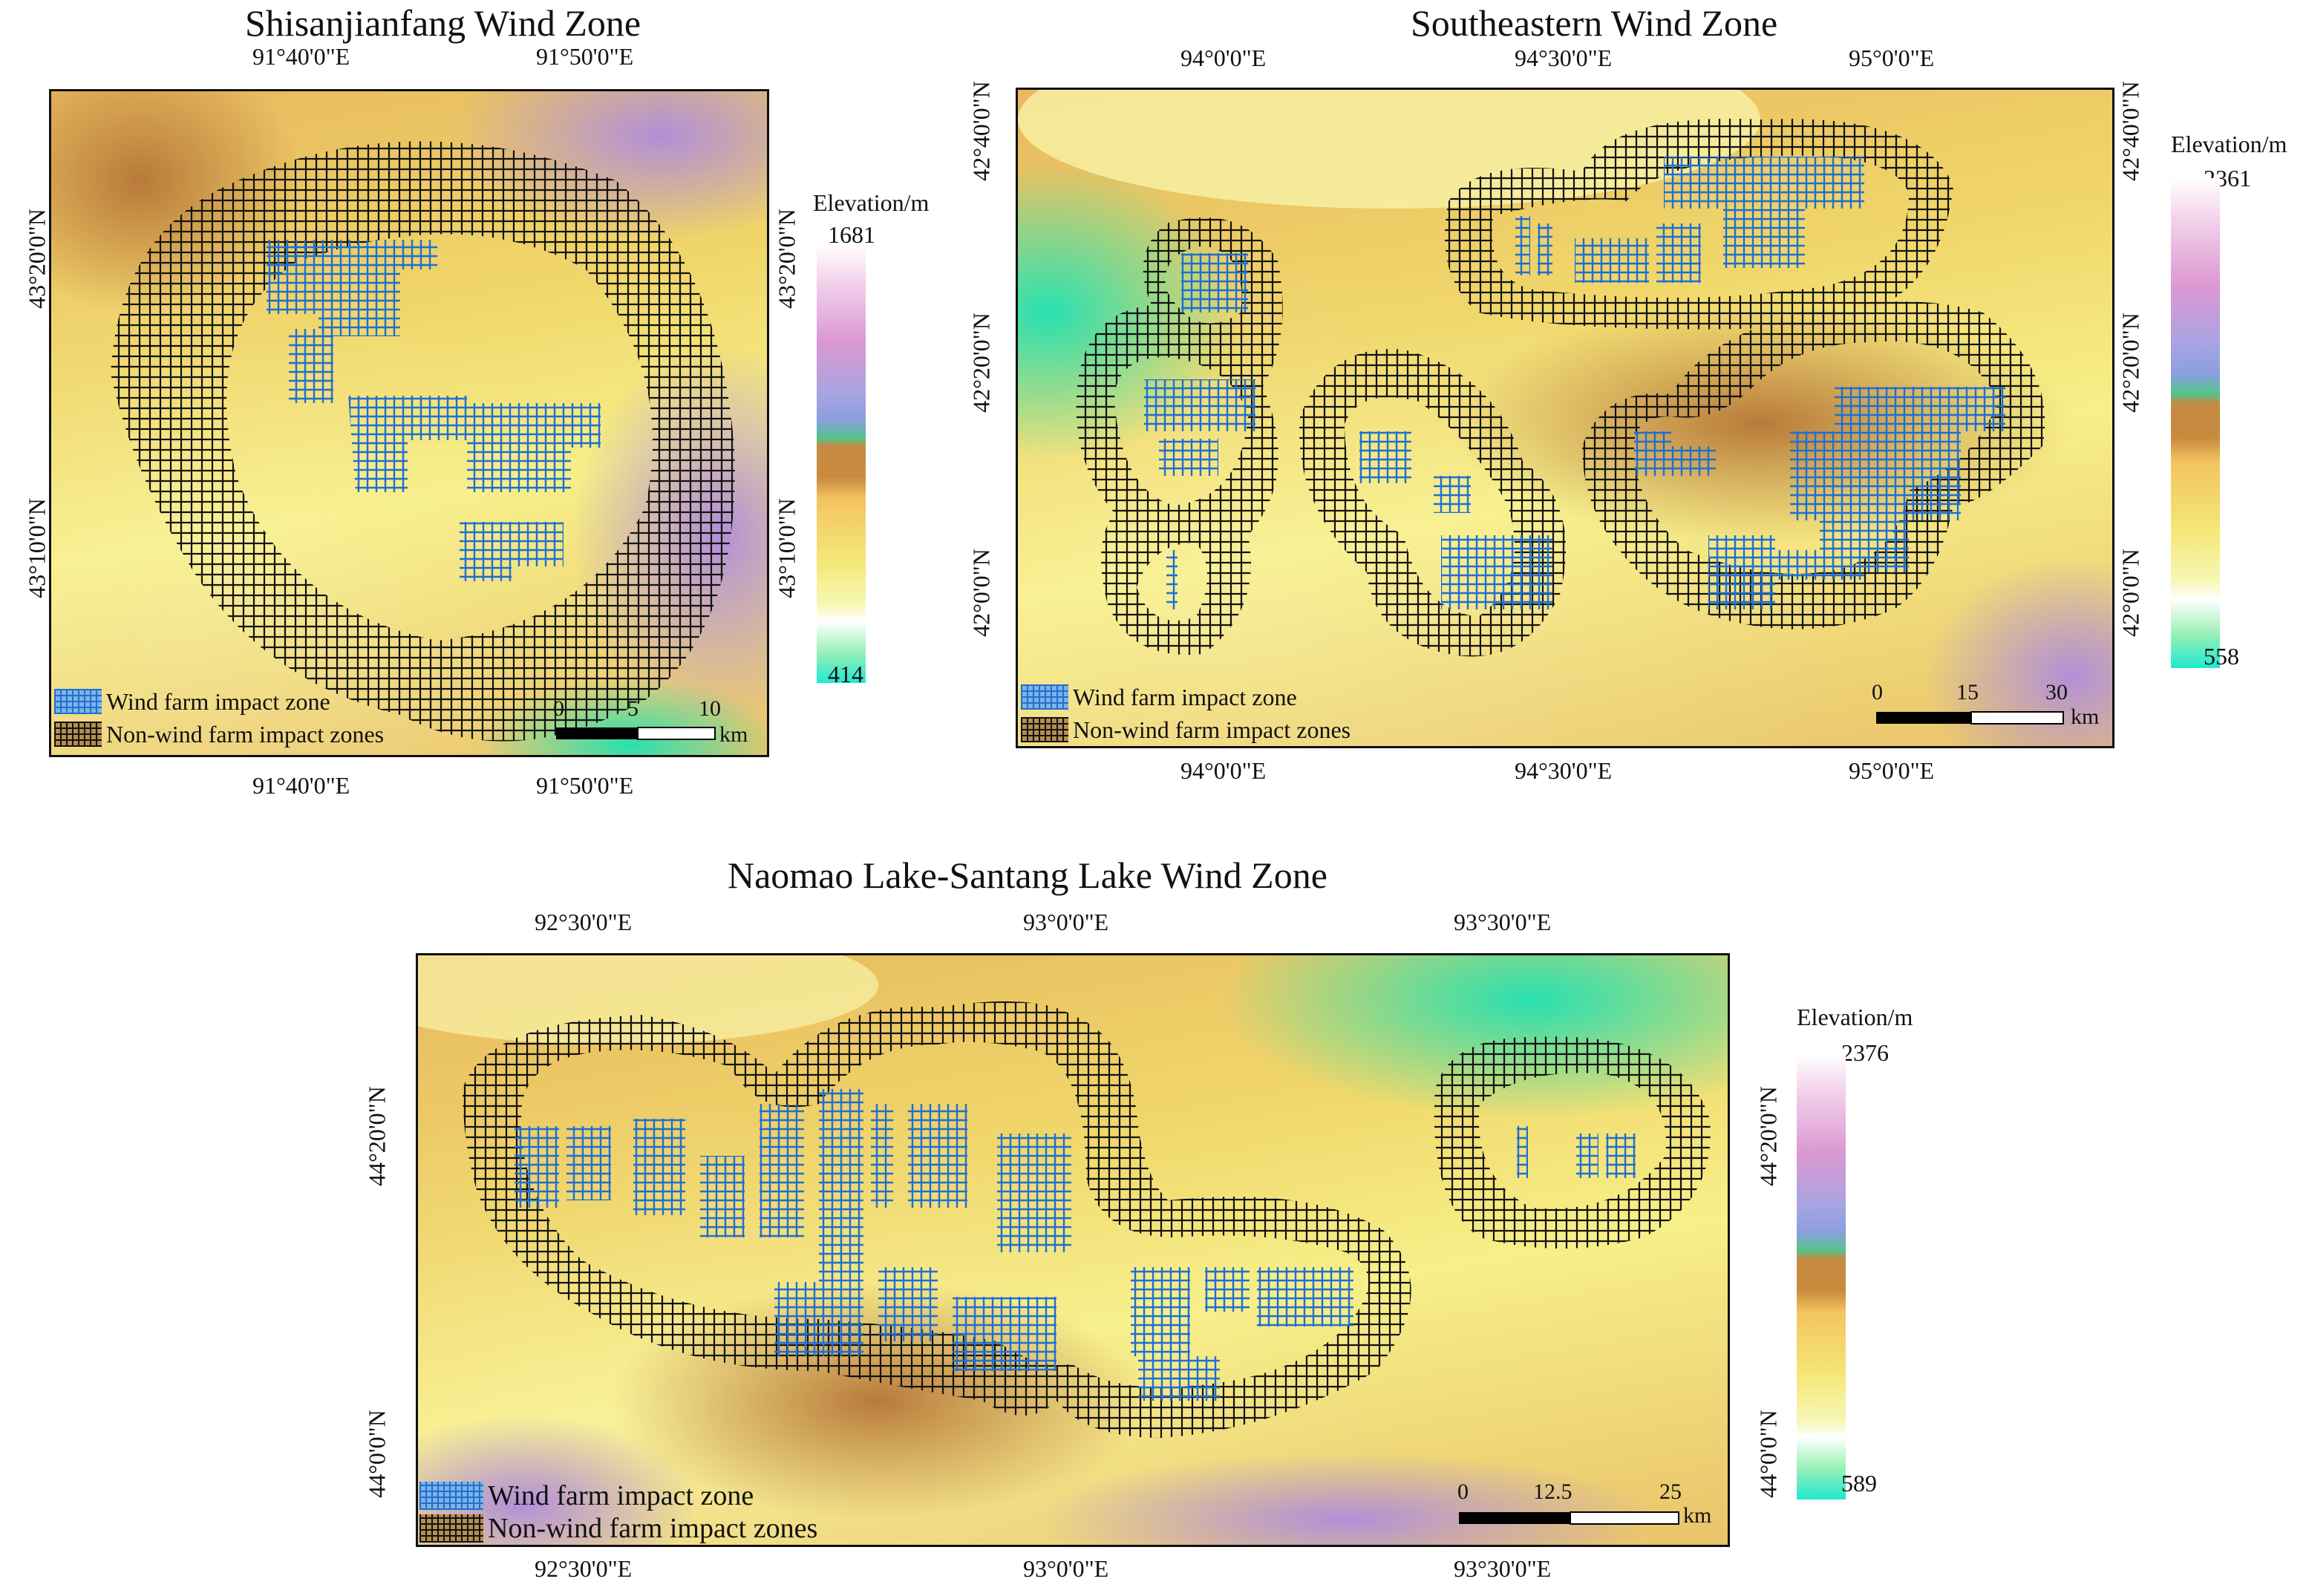 The width and height of the screenshot is (2309, 1596). What do you see at coordinates (733, 735) in the screenshot?
I see `panel-1-scale-unit: km` at bounding box center [733, 735].